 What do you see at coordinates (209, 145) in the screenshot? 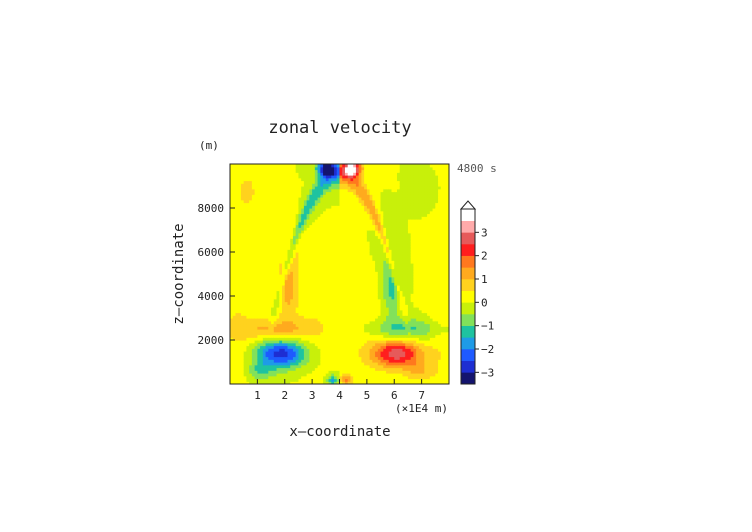
I see `y-unit-label: (m)` at bounding box center [209, 145].